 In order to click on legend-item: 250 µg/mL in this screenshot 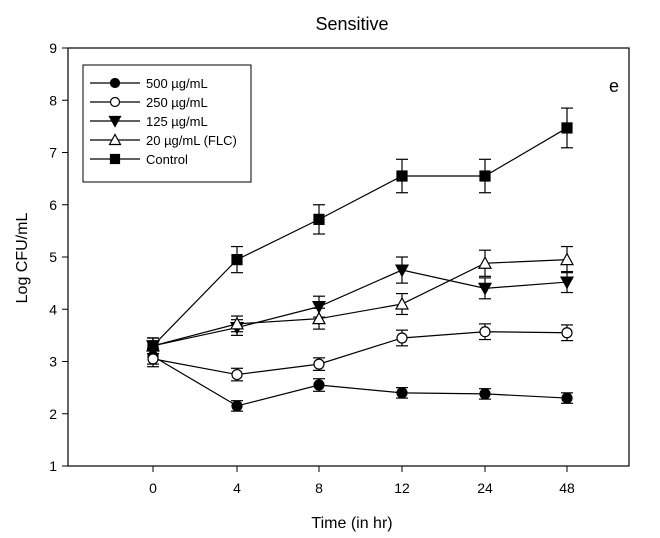, I will do `click(149, 102)`.